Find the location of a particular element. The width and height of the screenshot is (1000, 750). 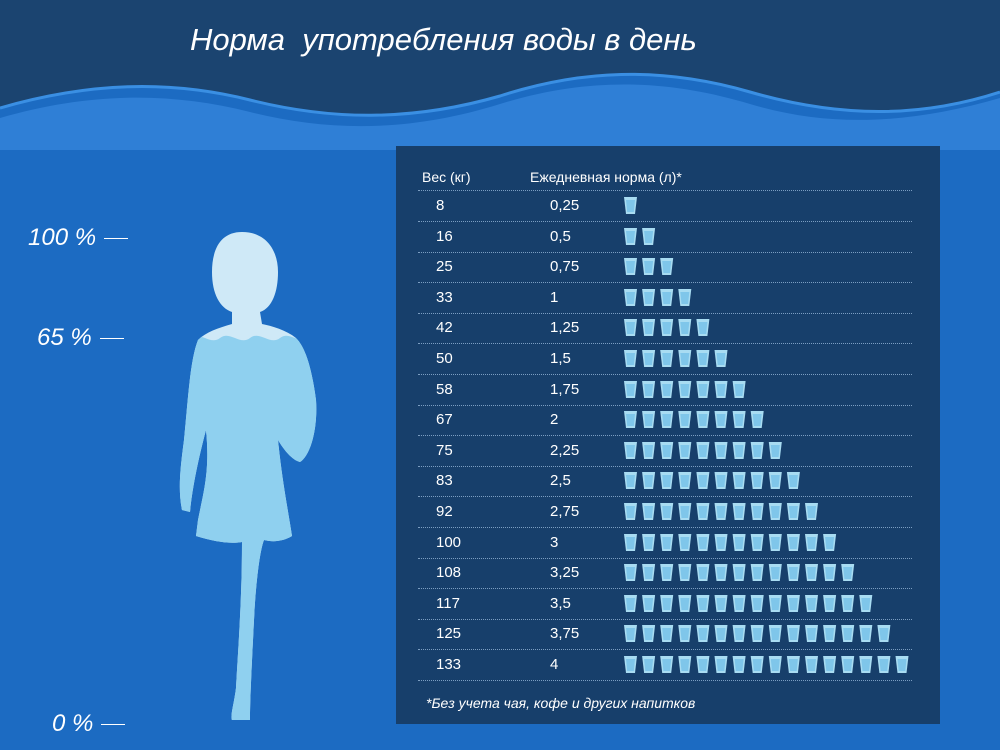

scale-label-65: 65 % is located at coordinates (80, 338).